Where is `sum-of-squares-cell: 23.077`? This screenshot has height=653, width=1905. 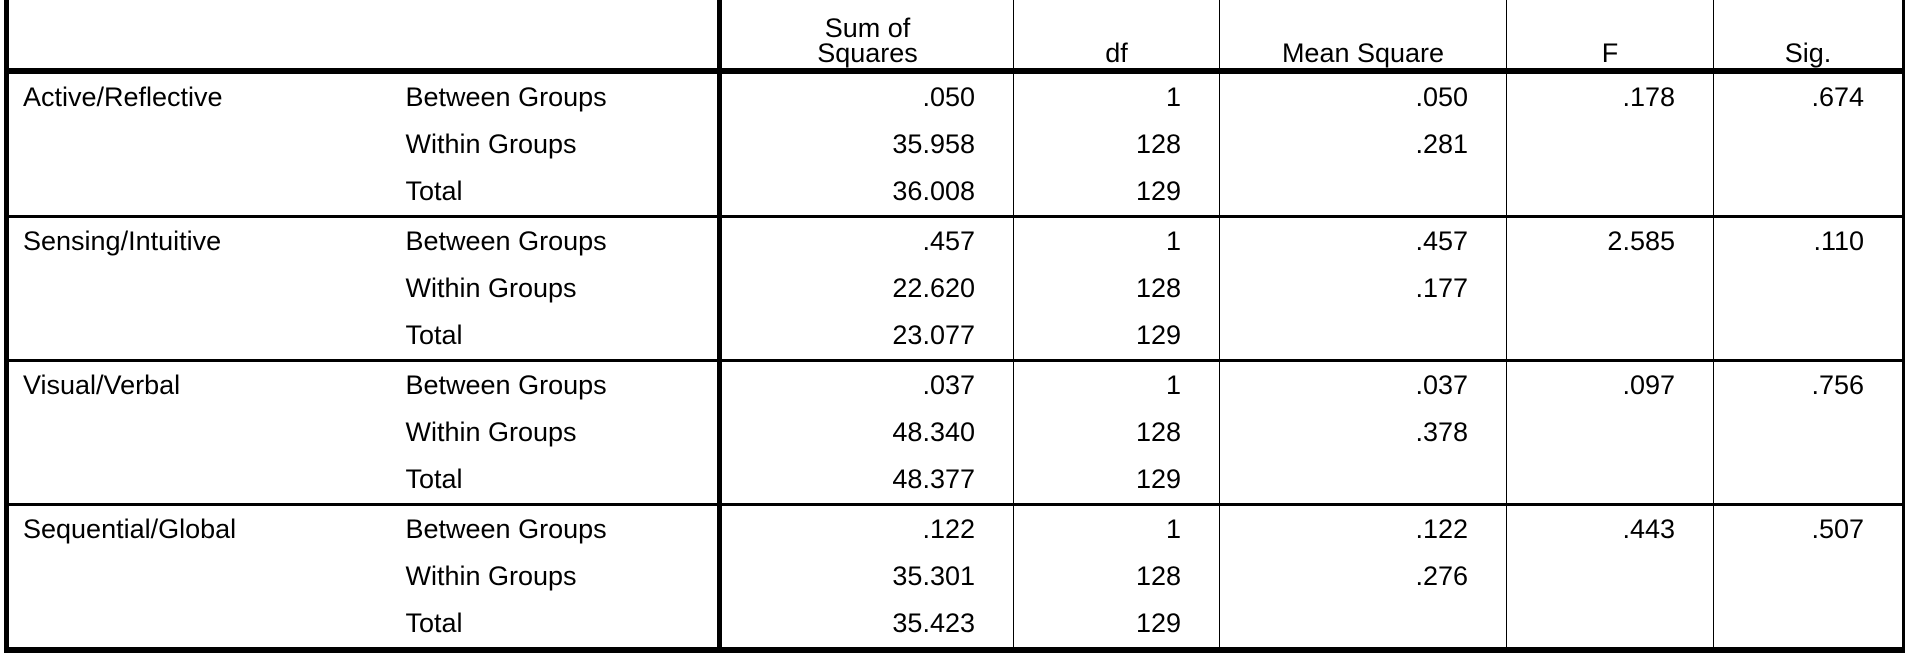 sum-of-squares-cell: 23.077 is located at coordinates (865, 336).